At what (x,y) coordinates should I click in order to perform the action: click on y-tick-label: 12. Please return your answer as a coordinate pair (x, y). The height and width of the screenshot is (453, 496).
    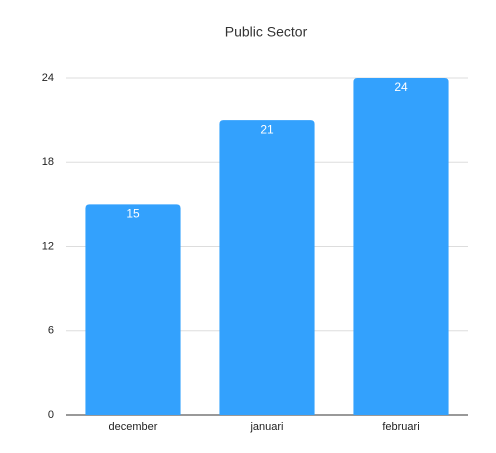
    Looking at the image, I should click on (48, 246).